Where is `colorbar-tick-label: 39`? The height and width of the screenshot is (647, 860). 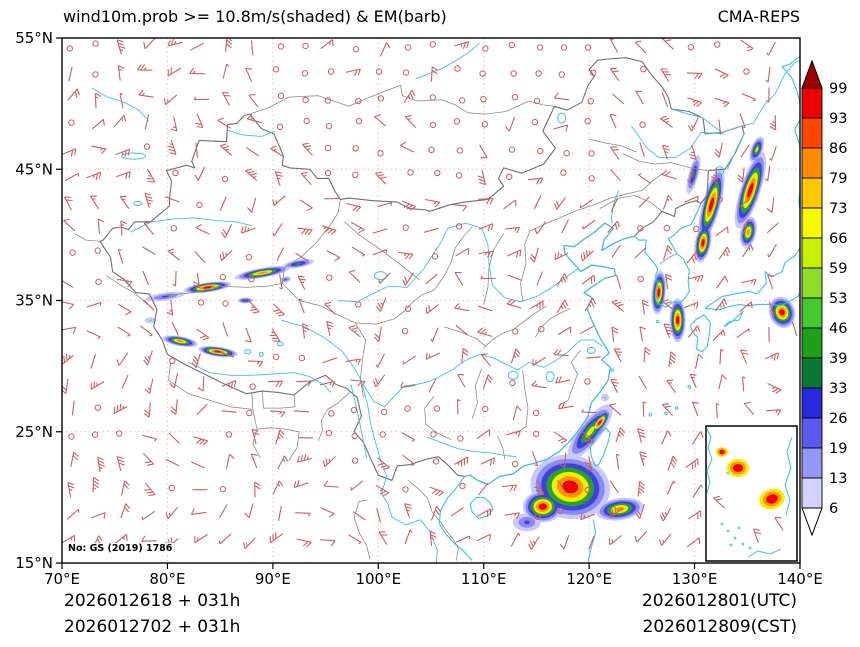
colorbar-tick-label: 39 is located at coordinates (838, 359).